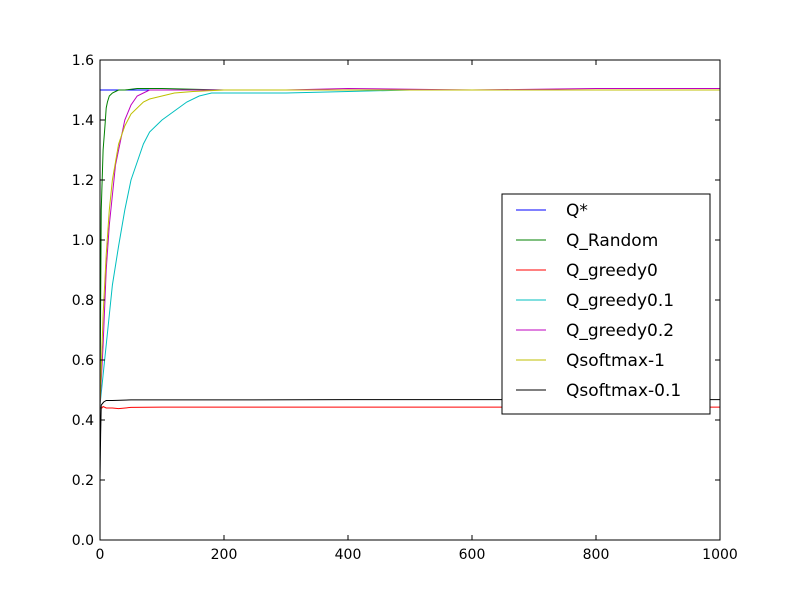 The width and height of the screenshot is (800, 600). What do you see at coordinates (100, 555) in the screenshot?
I see `x-tick-label: 0` at bounding box center [100, 555].